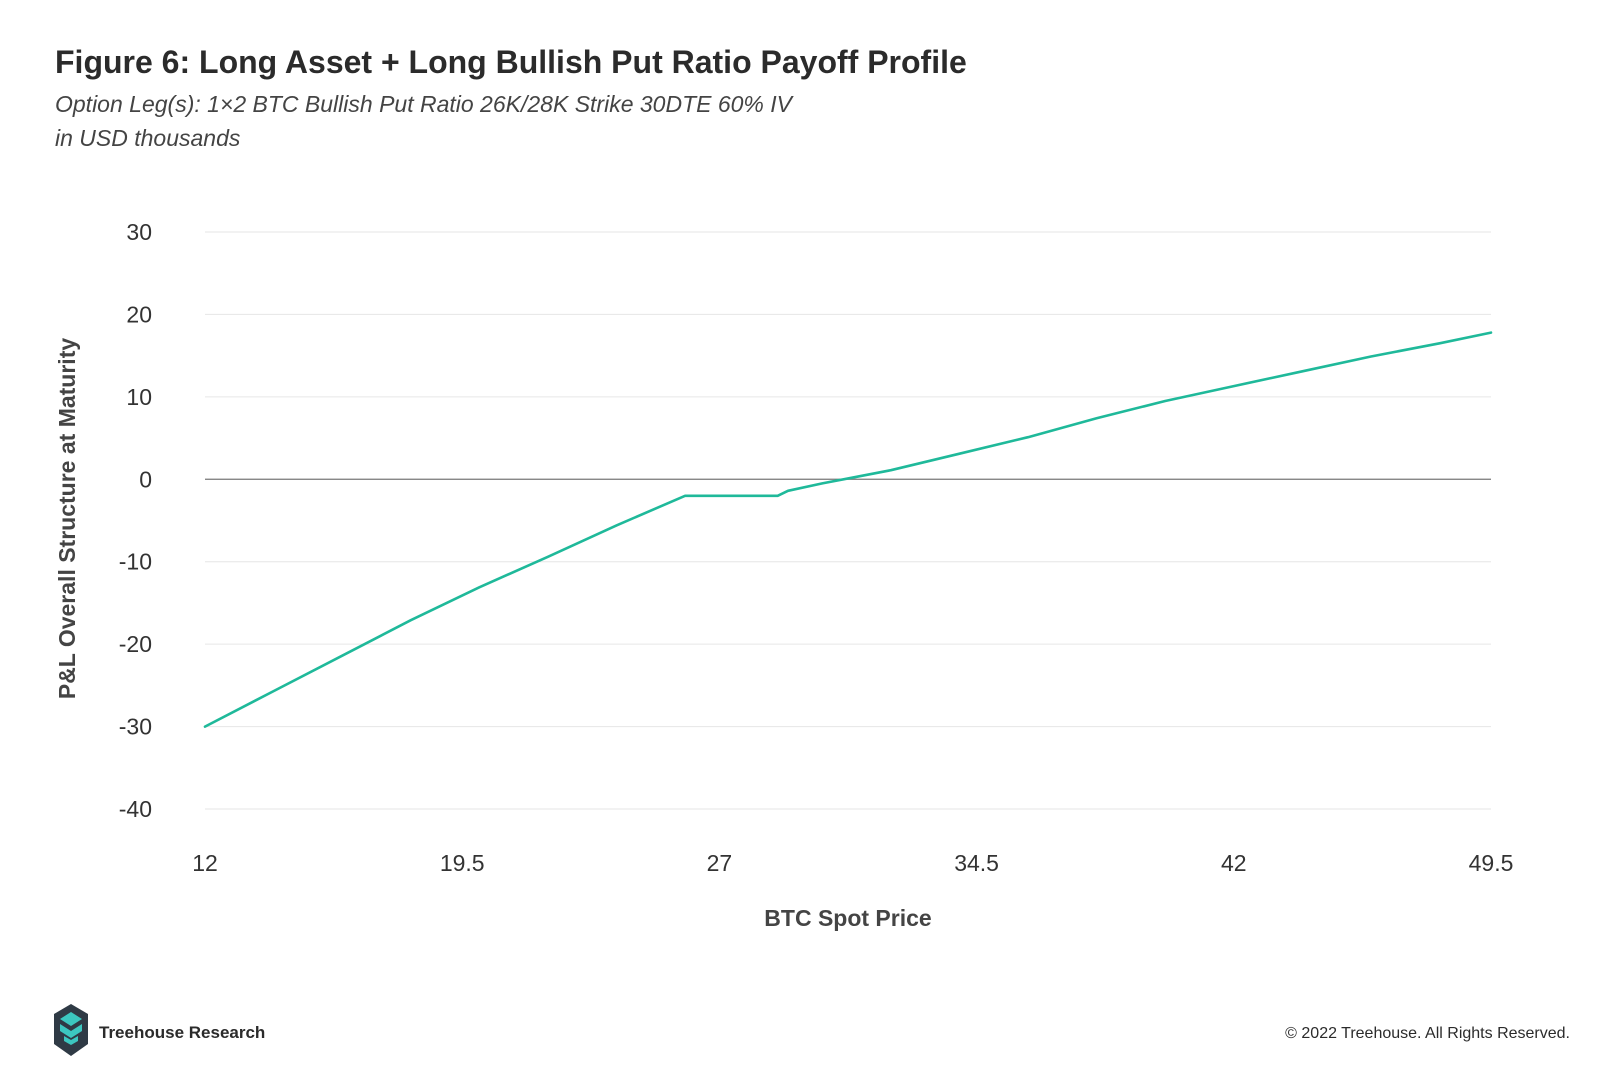  What do you see at coordinates (976, 863) in the screenshot?
I see `x-tick-label: 34.5` at bounding box center [976, 863].